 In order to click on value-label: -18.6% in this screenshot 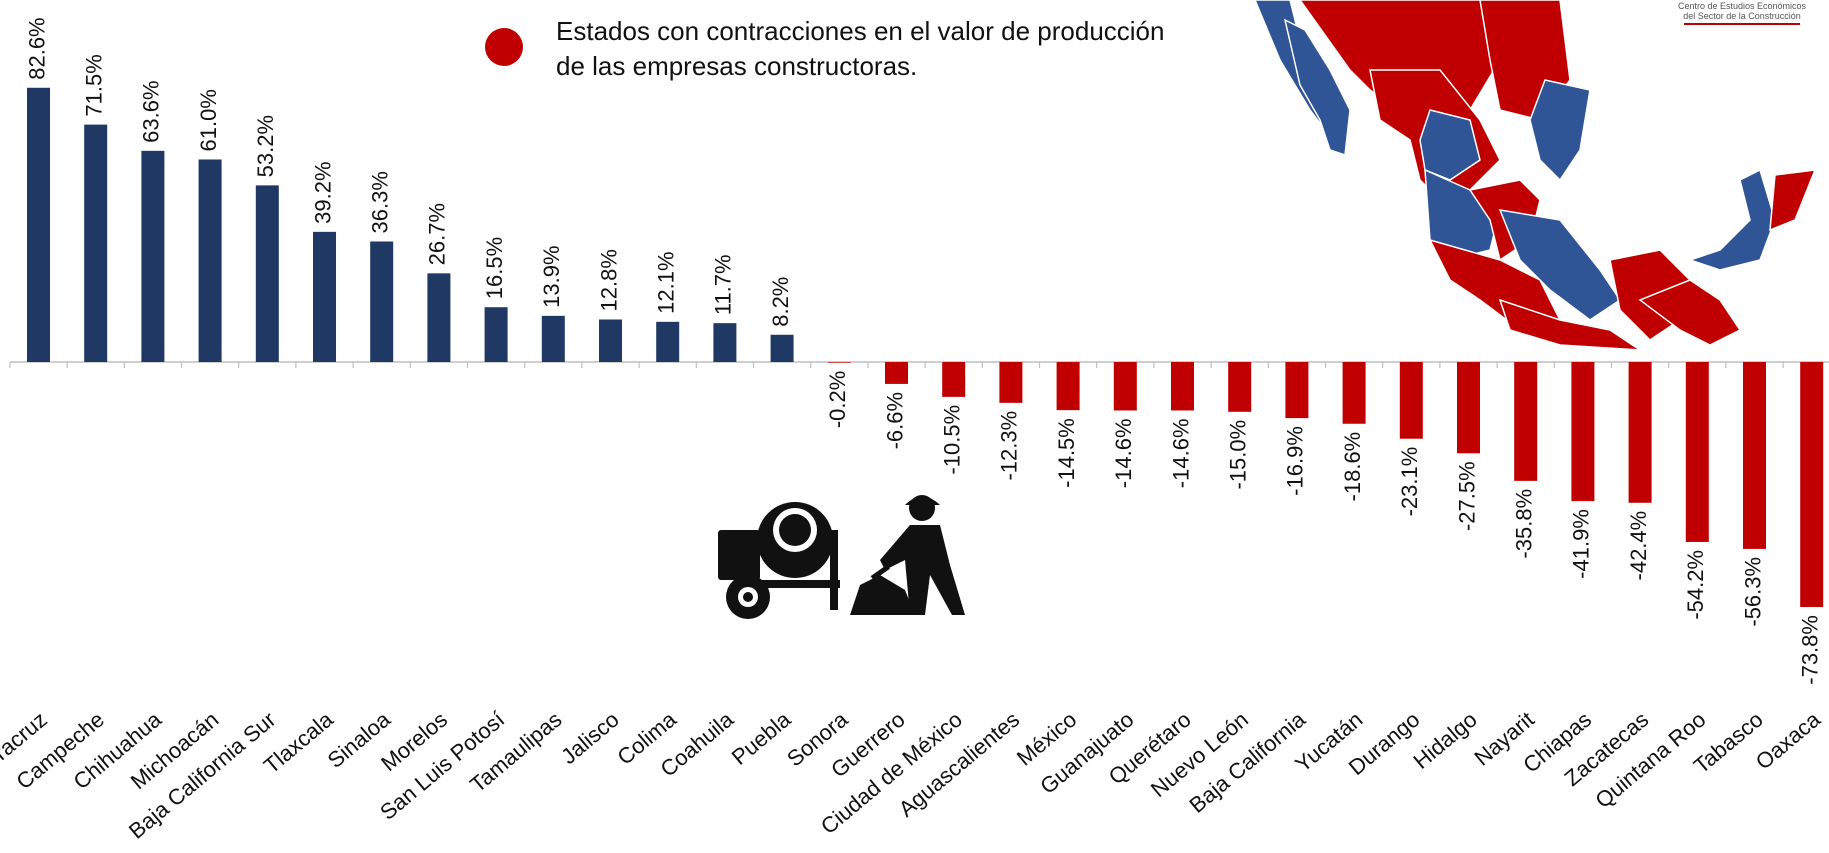, I will do `click(1352, 467)`.